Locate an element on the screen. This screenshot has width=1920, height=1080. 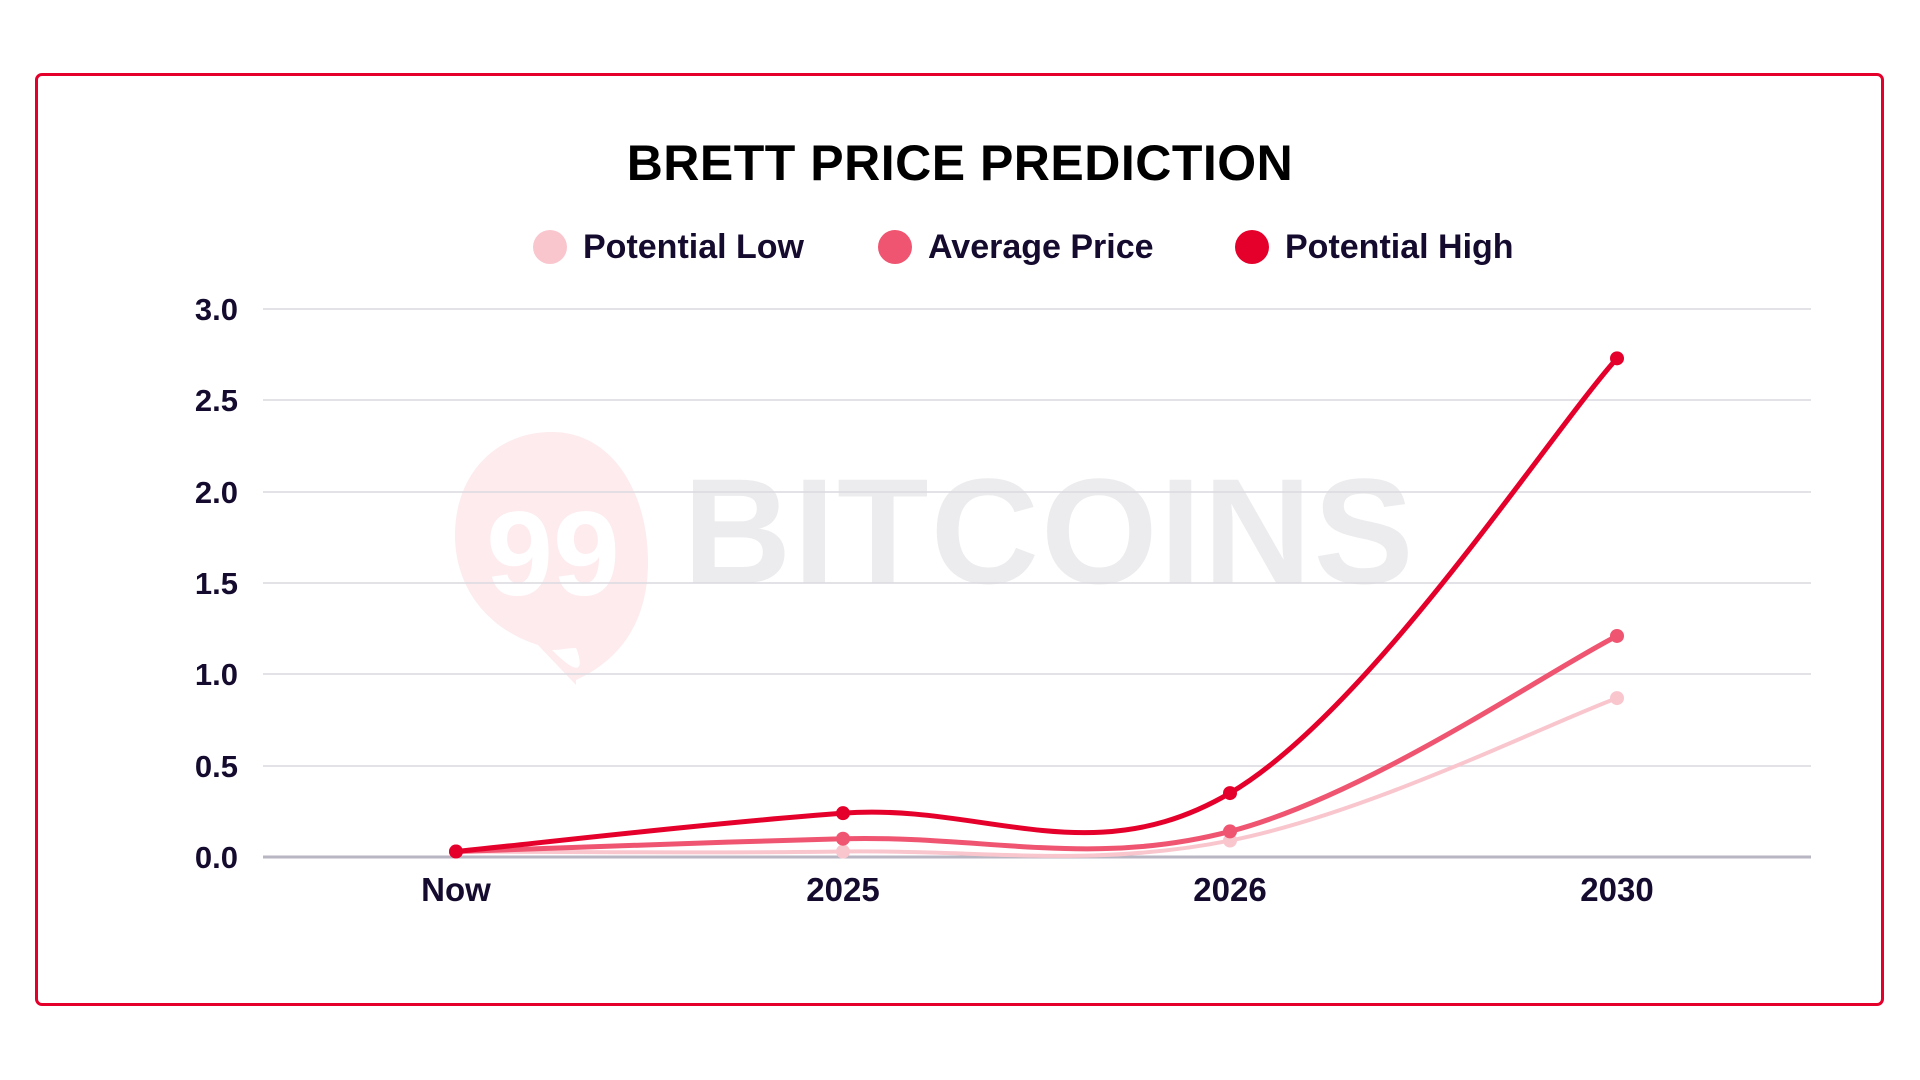
x-axis: Now 2025 2026 2030 is located at coordinates (1037, 889).